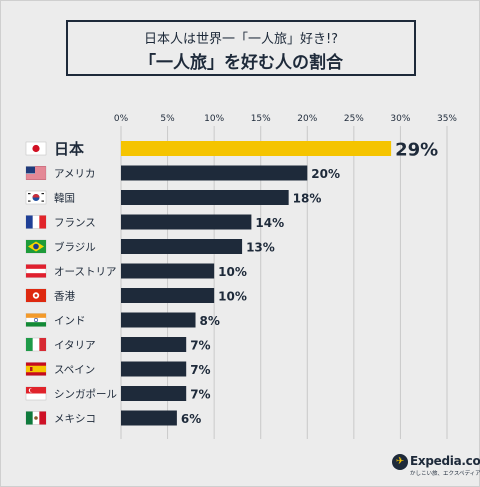  I want to click on title-box: 日本人は世界一「一人旅」好き!? 「一人旅」を好む人の割合, so click(241, 48).